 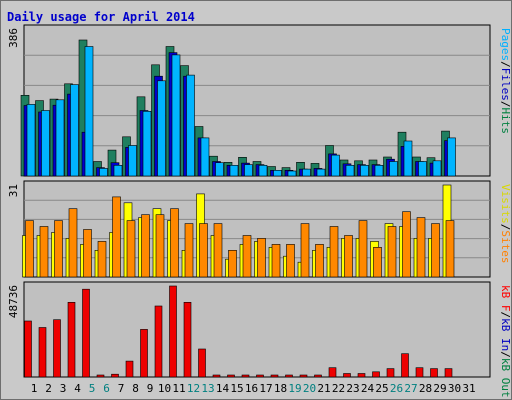 What do you see at coordinates (323, 388) in the screenshot?
I see `x-tick-label: 21` at bounding box center [323, 388].